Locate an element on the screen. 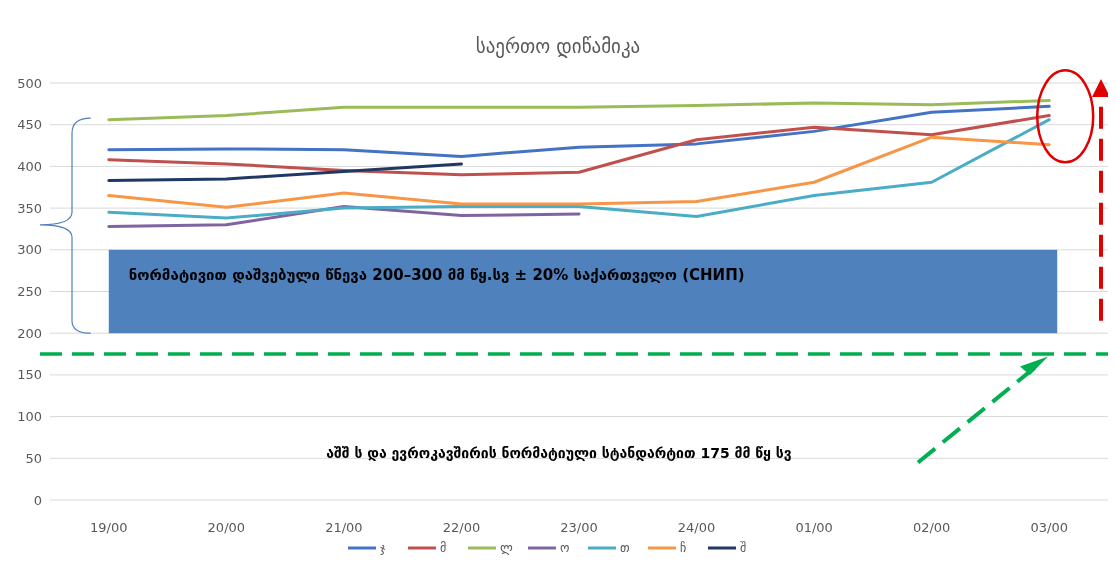  chart-title: საერთო დიწამიკა is located at coordinates (558, 46).